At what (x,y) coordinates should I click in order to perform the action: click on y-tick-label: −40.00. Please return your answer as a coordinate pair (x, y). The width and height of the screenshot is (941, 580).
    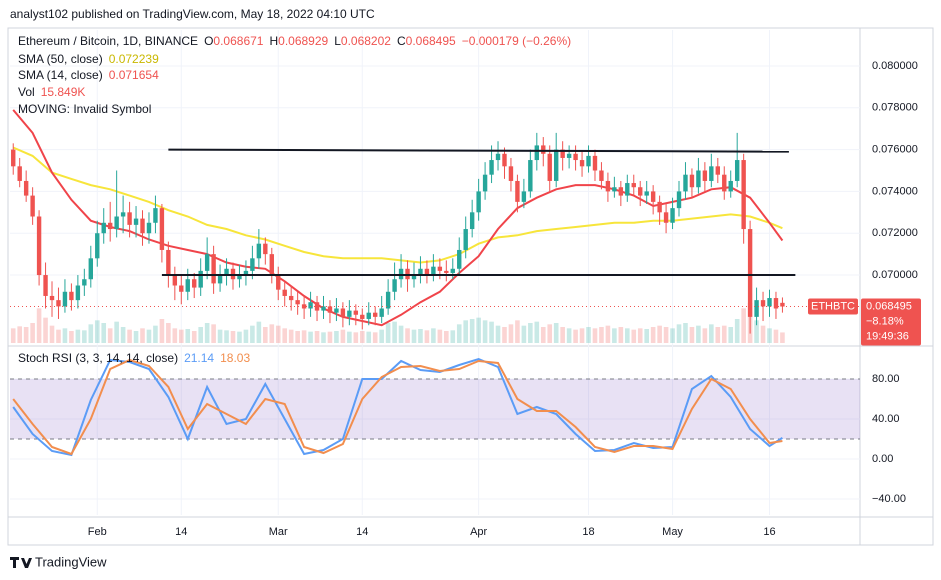
    Looking at the image, I should click on (889, 499).